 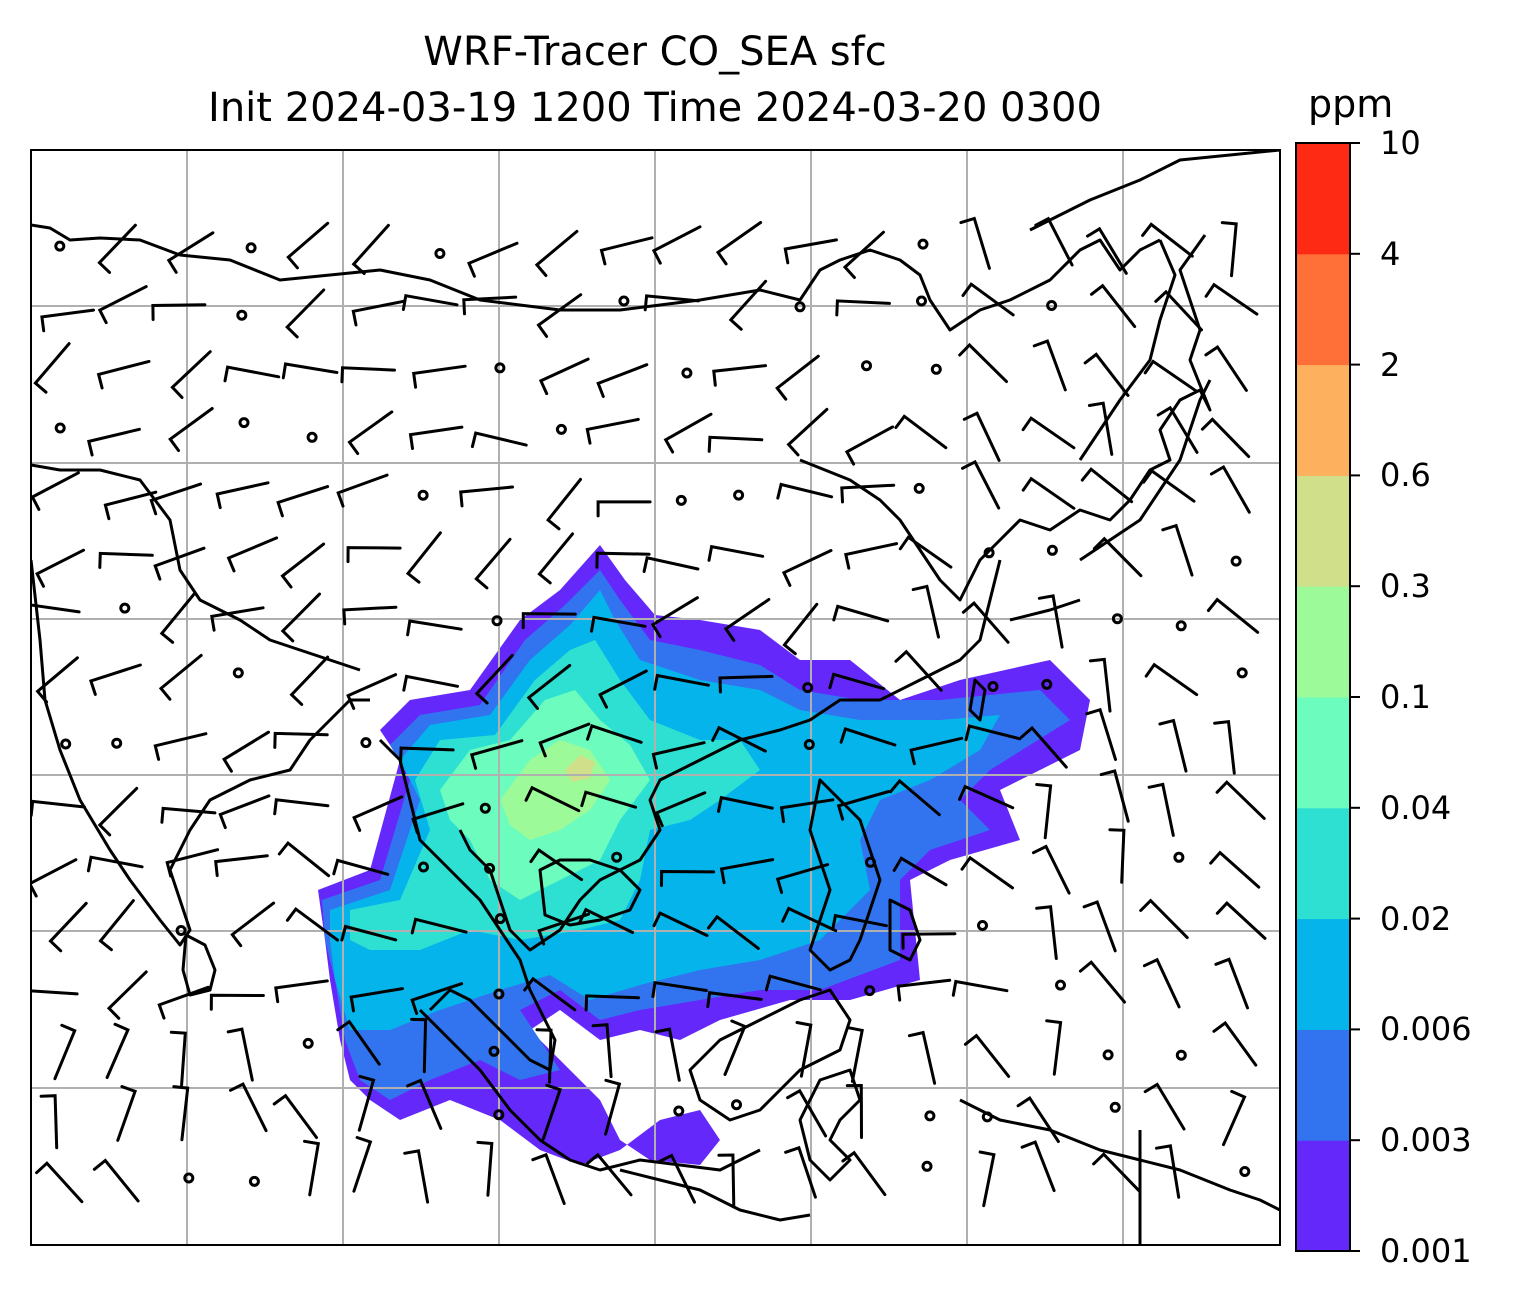 What do you see at coordinates (770, 1055) in the screenshot?
I see `coastline-borneo` at bounding box center [770, 1055].